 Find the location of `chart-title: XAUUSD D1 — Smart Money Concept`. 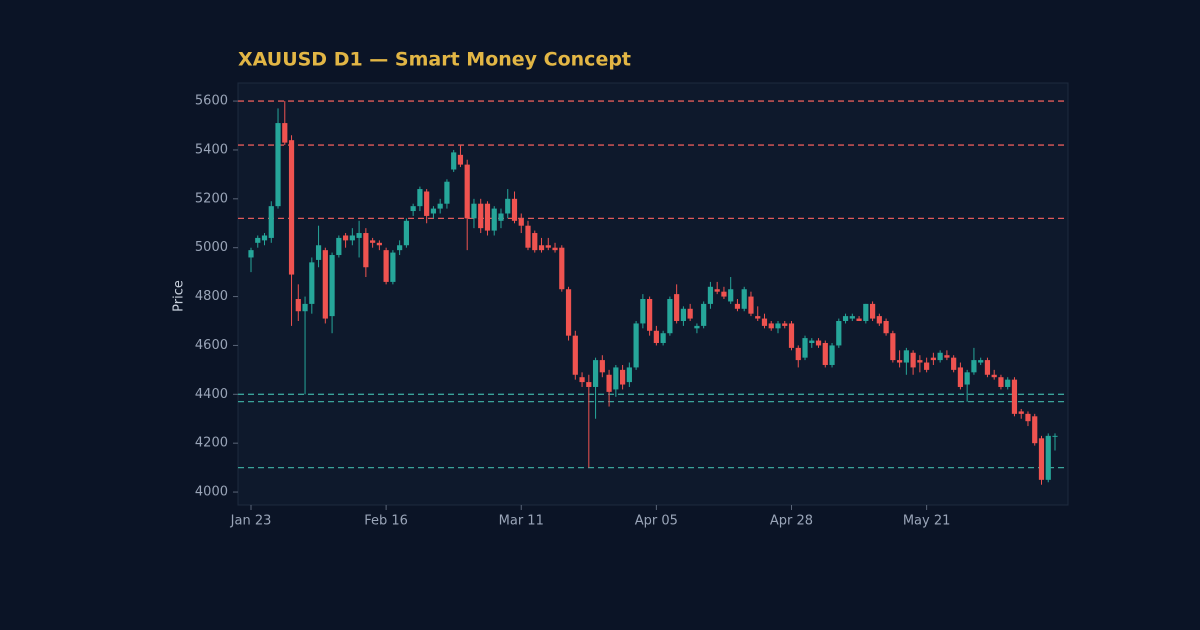

chart-title: XAUUSD D1 — Smart Money Concept is located at coordinates (434, 60).